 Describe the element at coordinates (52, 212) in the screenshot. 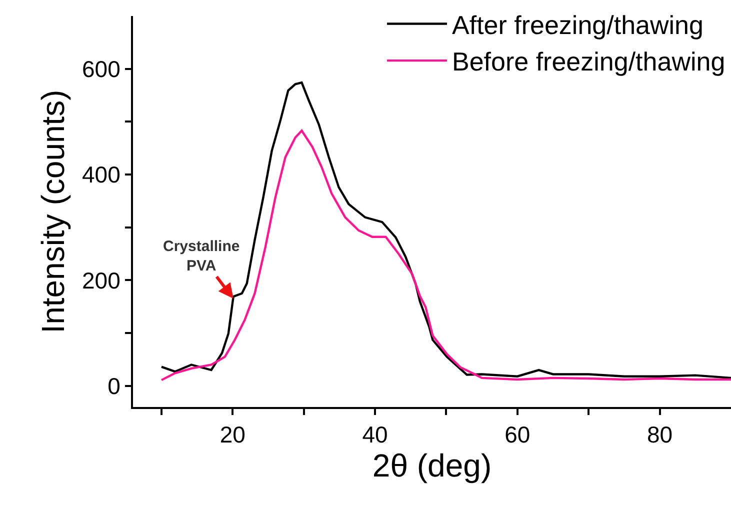

I see `y-axis-title: Intensity (counts)` at that location.